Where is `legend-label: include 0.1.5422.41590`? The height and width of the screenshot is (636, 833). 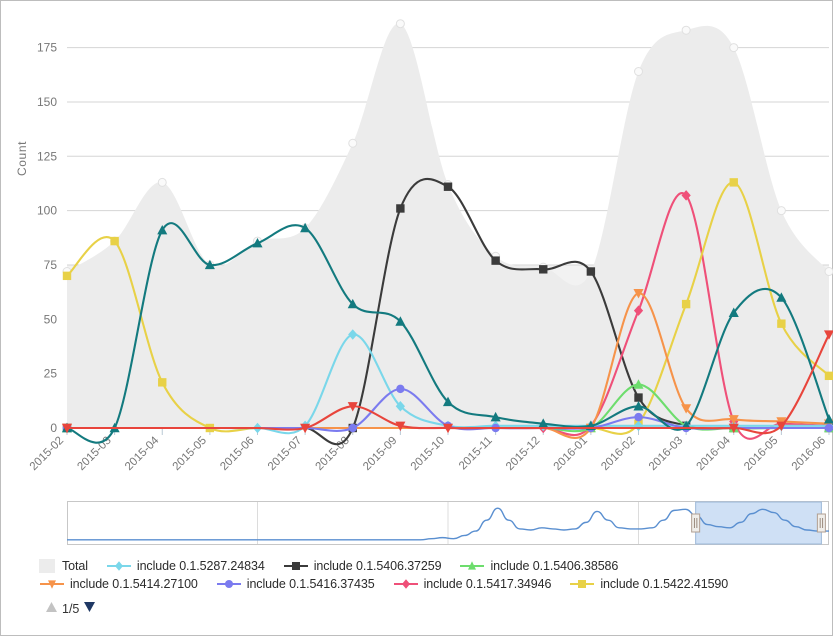
legend-label: include 0.1.5422.41590 is located at coordinates (664, 584).